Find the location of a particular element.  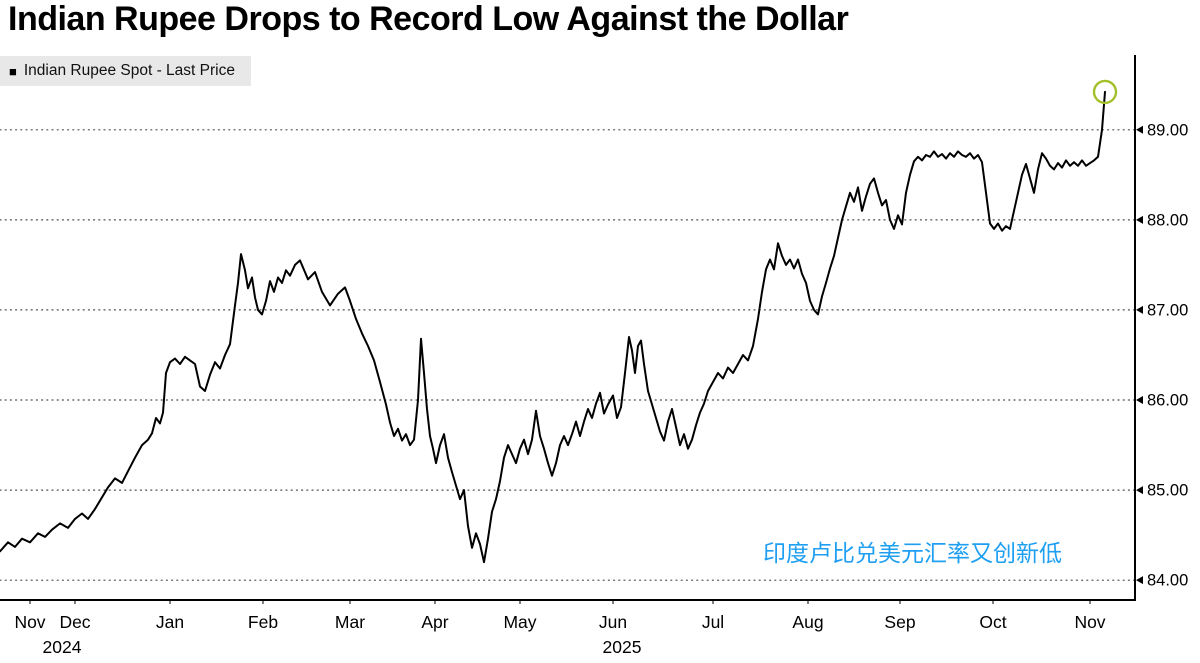

legend: ■ Indian Rupee Spot - Last Price is located at coordinates (125, 71).